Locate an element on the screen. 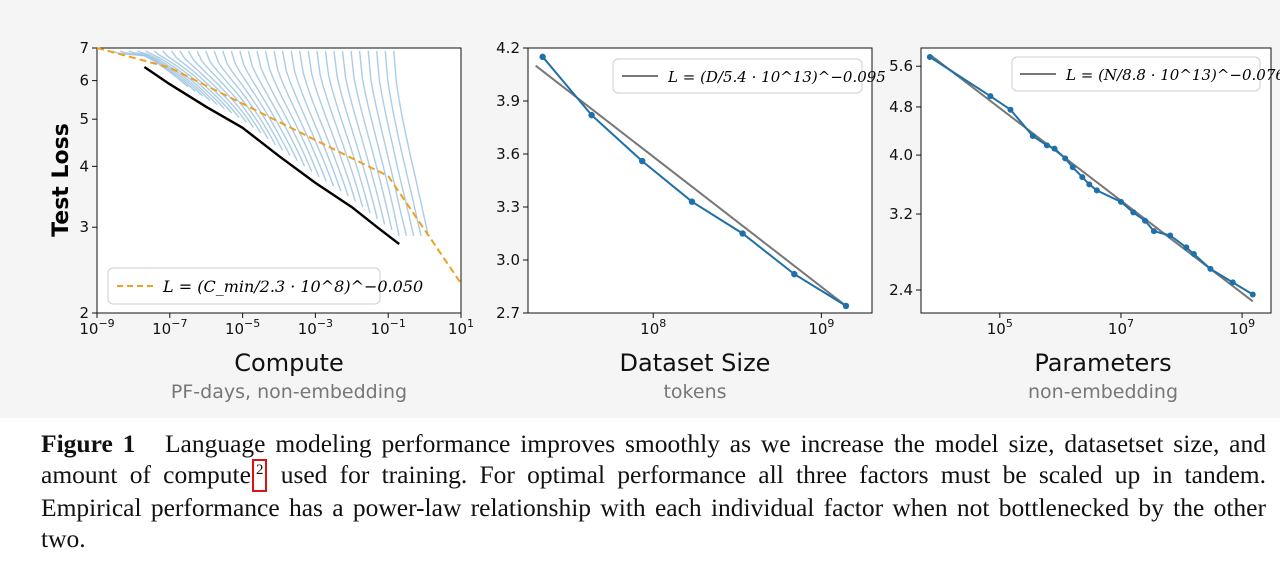 Image resolution: width=1280 pixels, height=566 pixels. compute-x-ticks: 10⁻⁹ 10⁻⁷ 10⁻⁵ 10⁻³ 10⁻¹ 10¹ is located at coordinates (276, 325).